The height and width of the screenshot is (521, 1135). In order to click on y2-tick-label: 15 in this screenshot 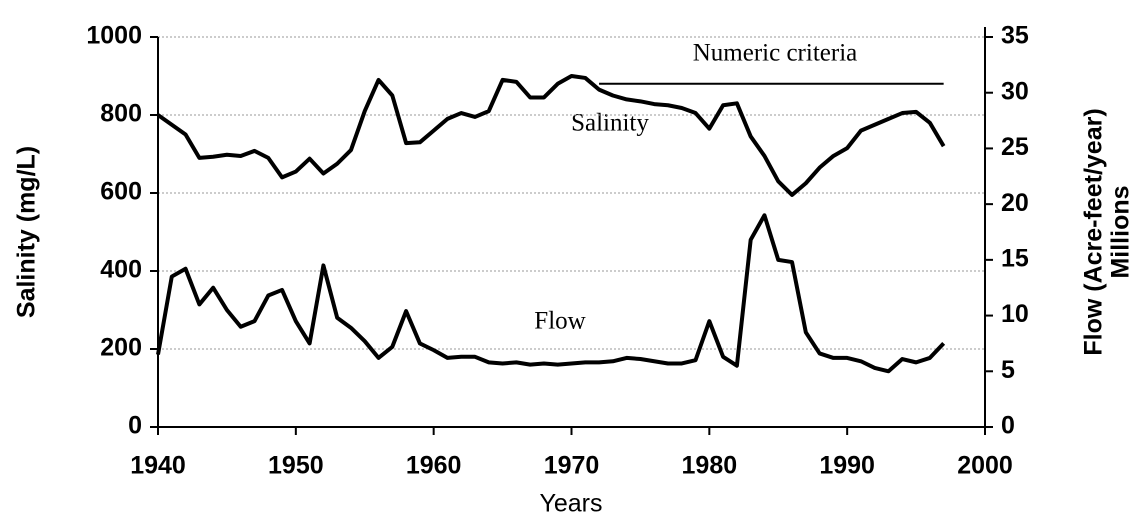, I will do `click(1015, 258)`.